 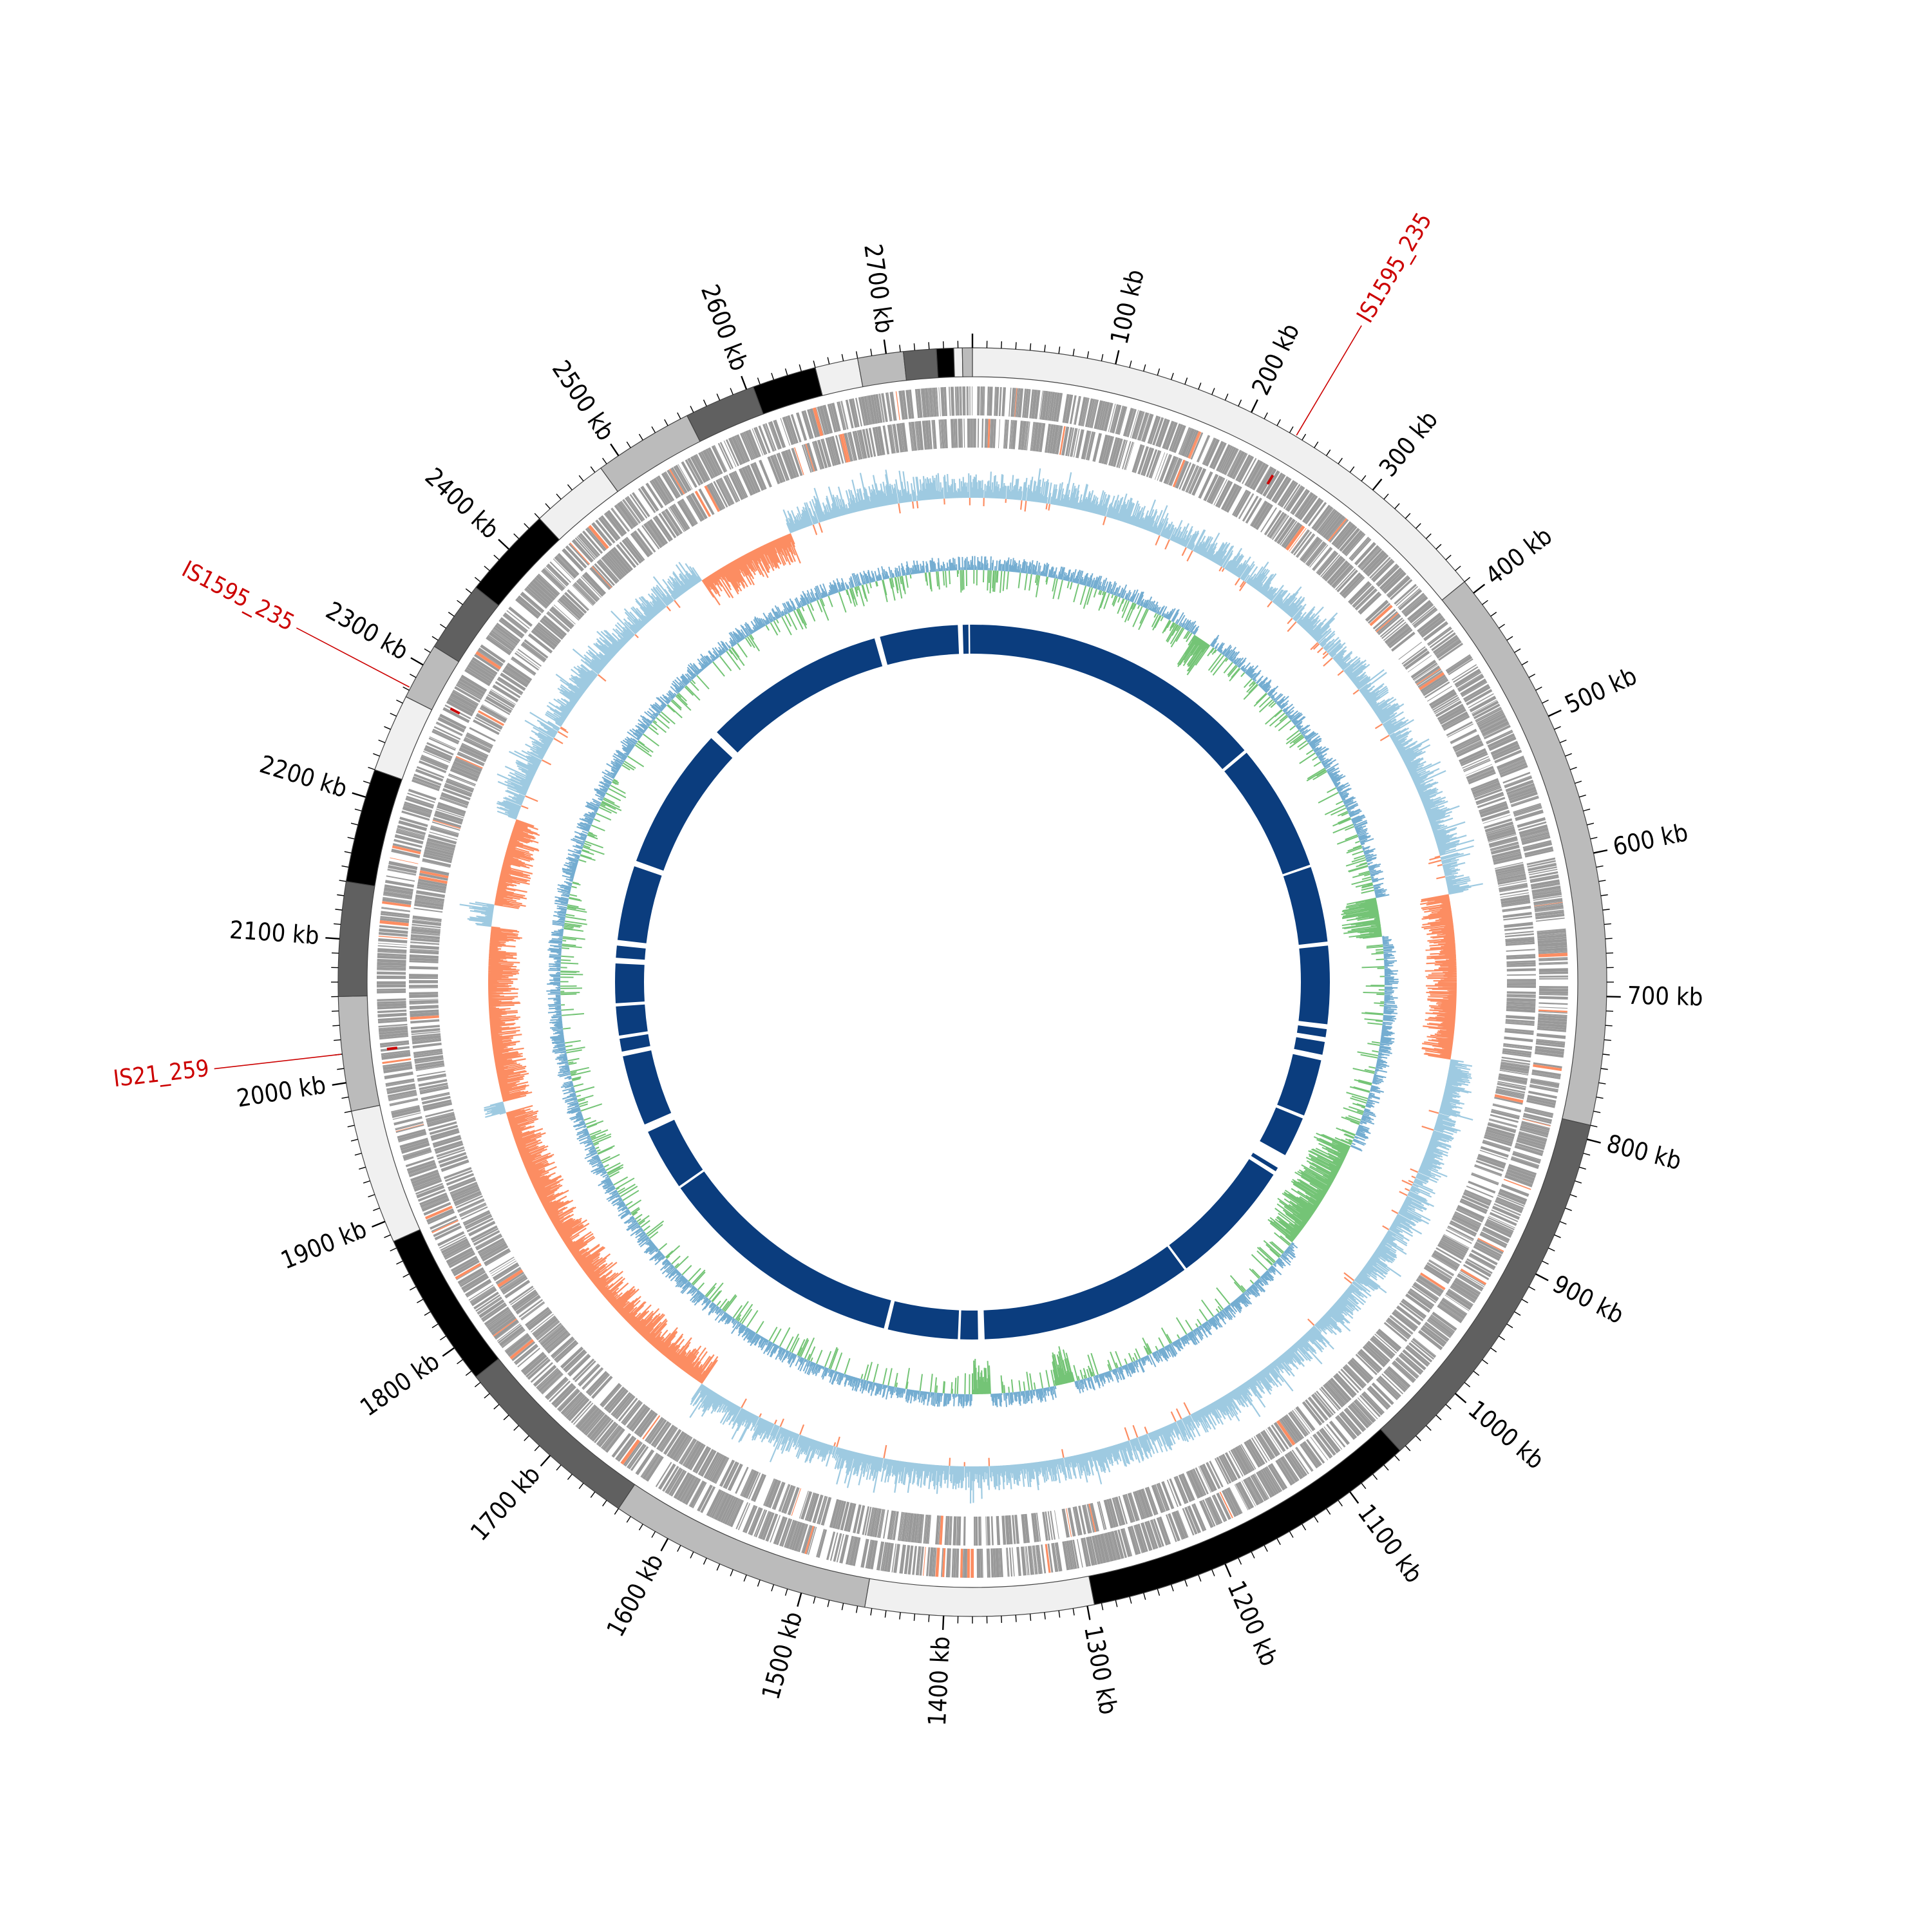 I want to click on rna-feature, so click(x=1509, y=1098).